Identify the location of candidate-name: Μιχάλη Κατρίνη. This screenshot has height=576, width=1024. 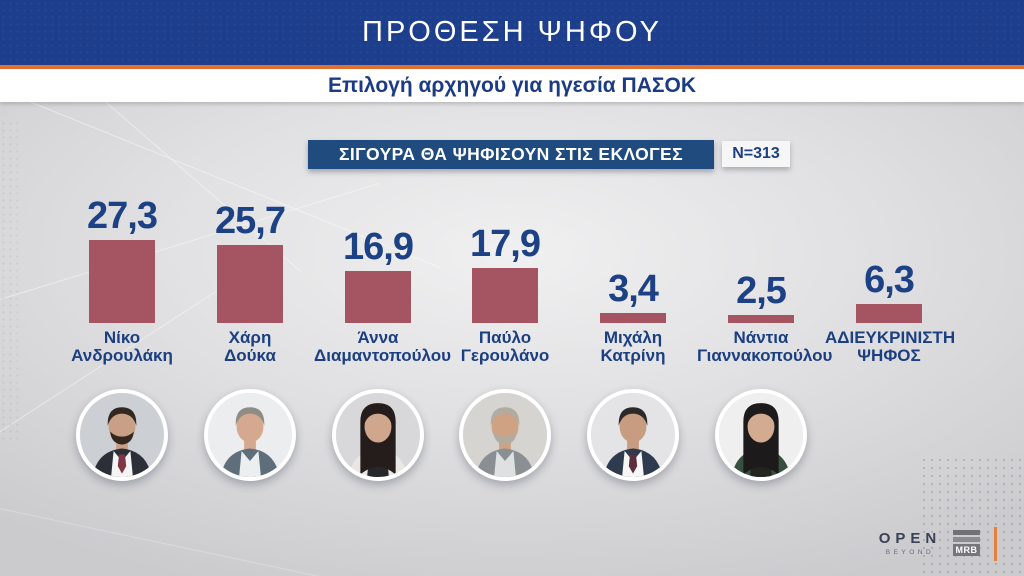
(633, 346).